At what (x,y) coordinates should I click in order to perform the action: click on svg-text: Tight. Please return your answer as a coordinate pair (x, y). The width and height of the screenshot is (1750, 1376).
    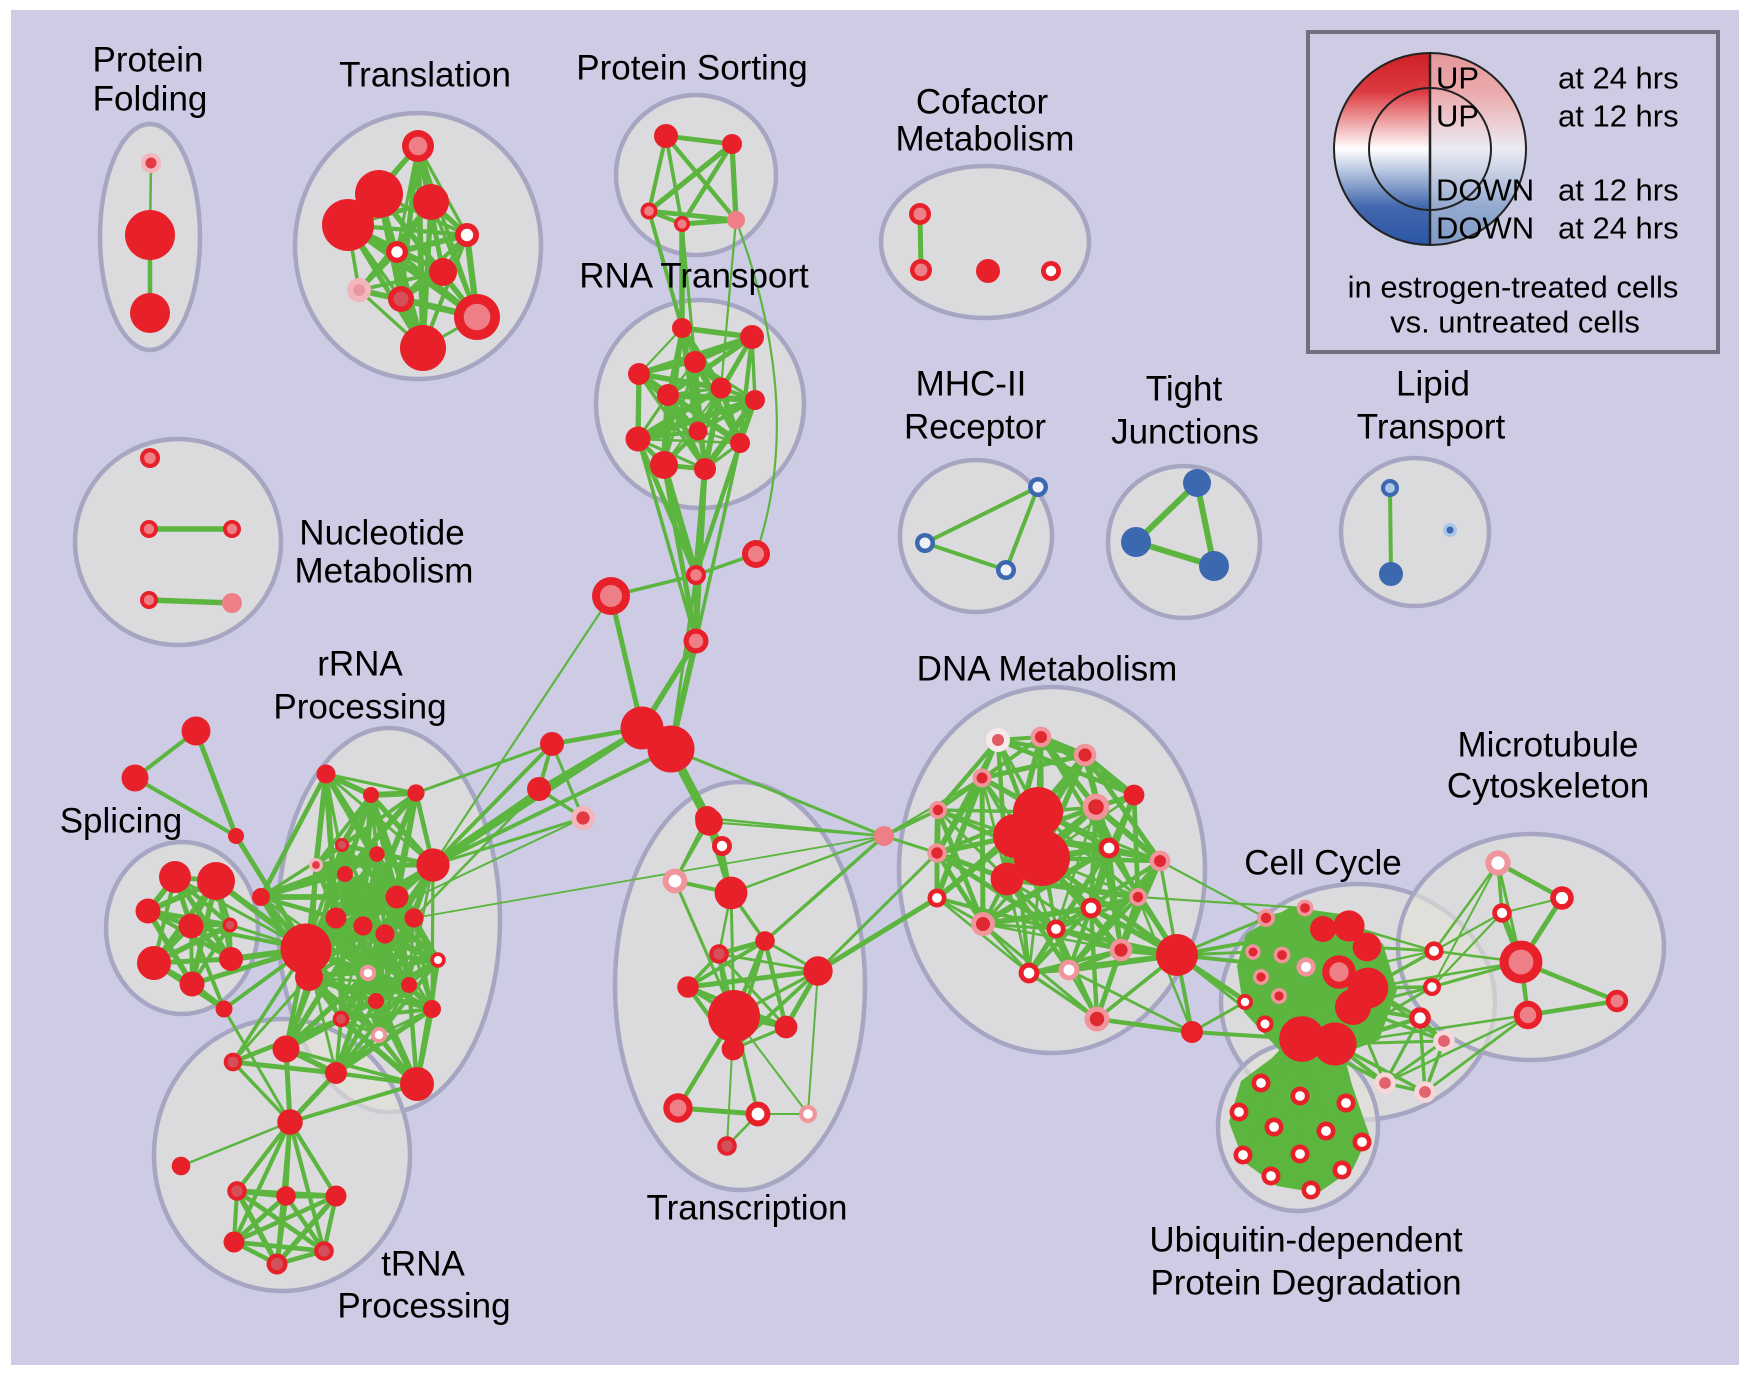
    Looking at the image, I should click on (1184, 389).